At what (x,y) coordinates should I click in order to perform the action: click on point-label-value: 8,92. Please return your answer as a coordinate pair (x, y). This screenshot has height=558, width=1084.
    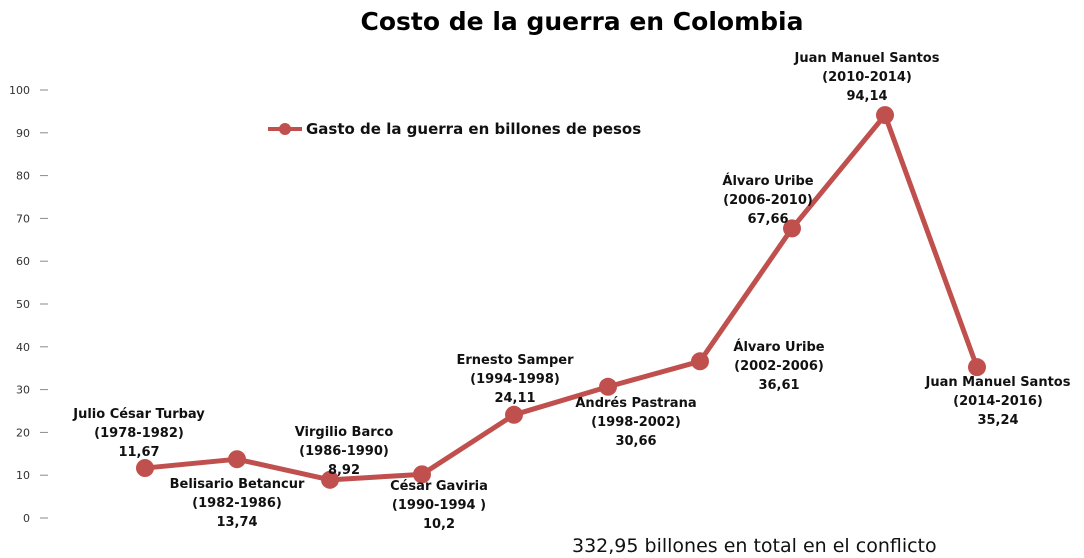
    Looking at the image, I should click on (344, 470).